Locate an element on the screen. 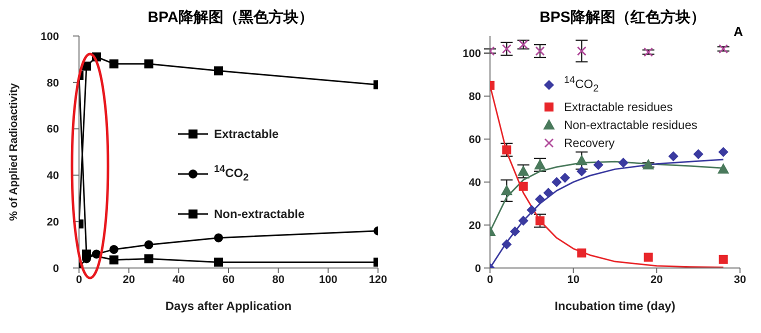  x-tick-label: 80 is located at coordinates (278, 280).